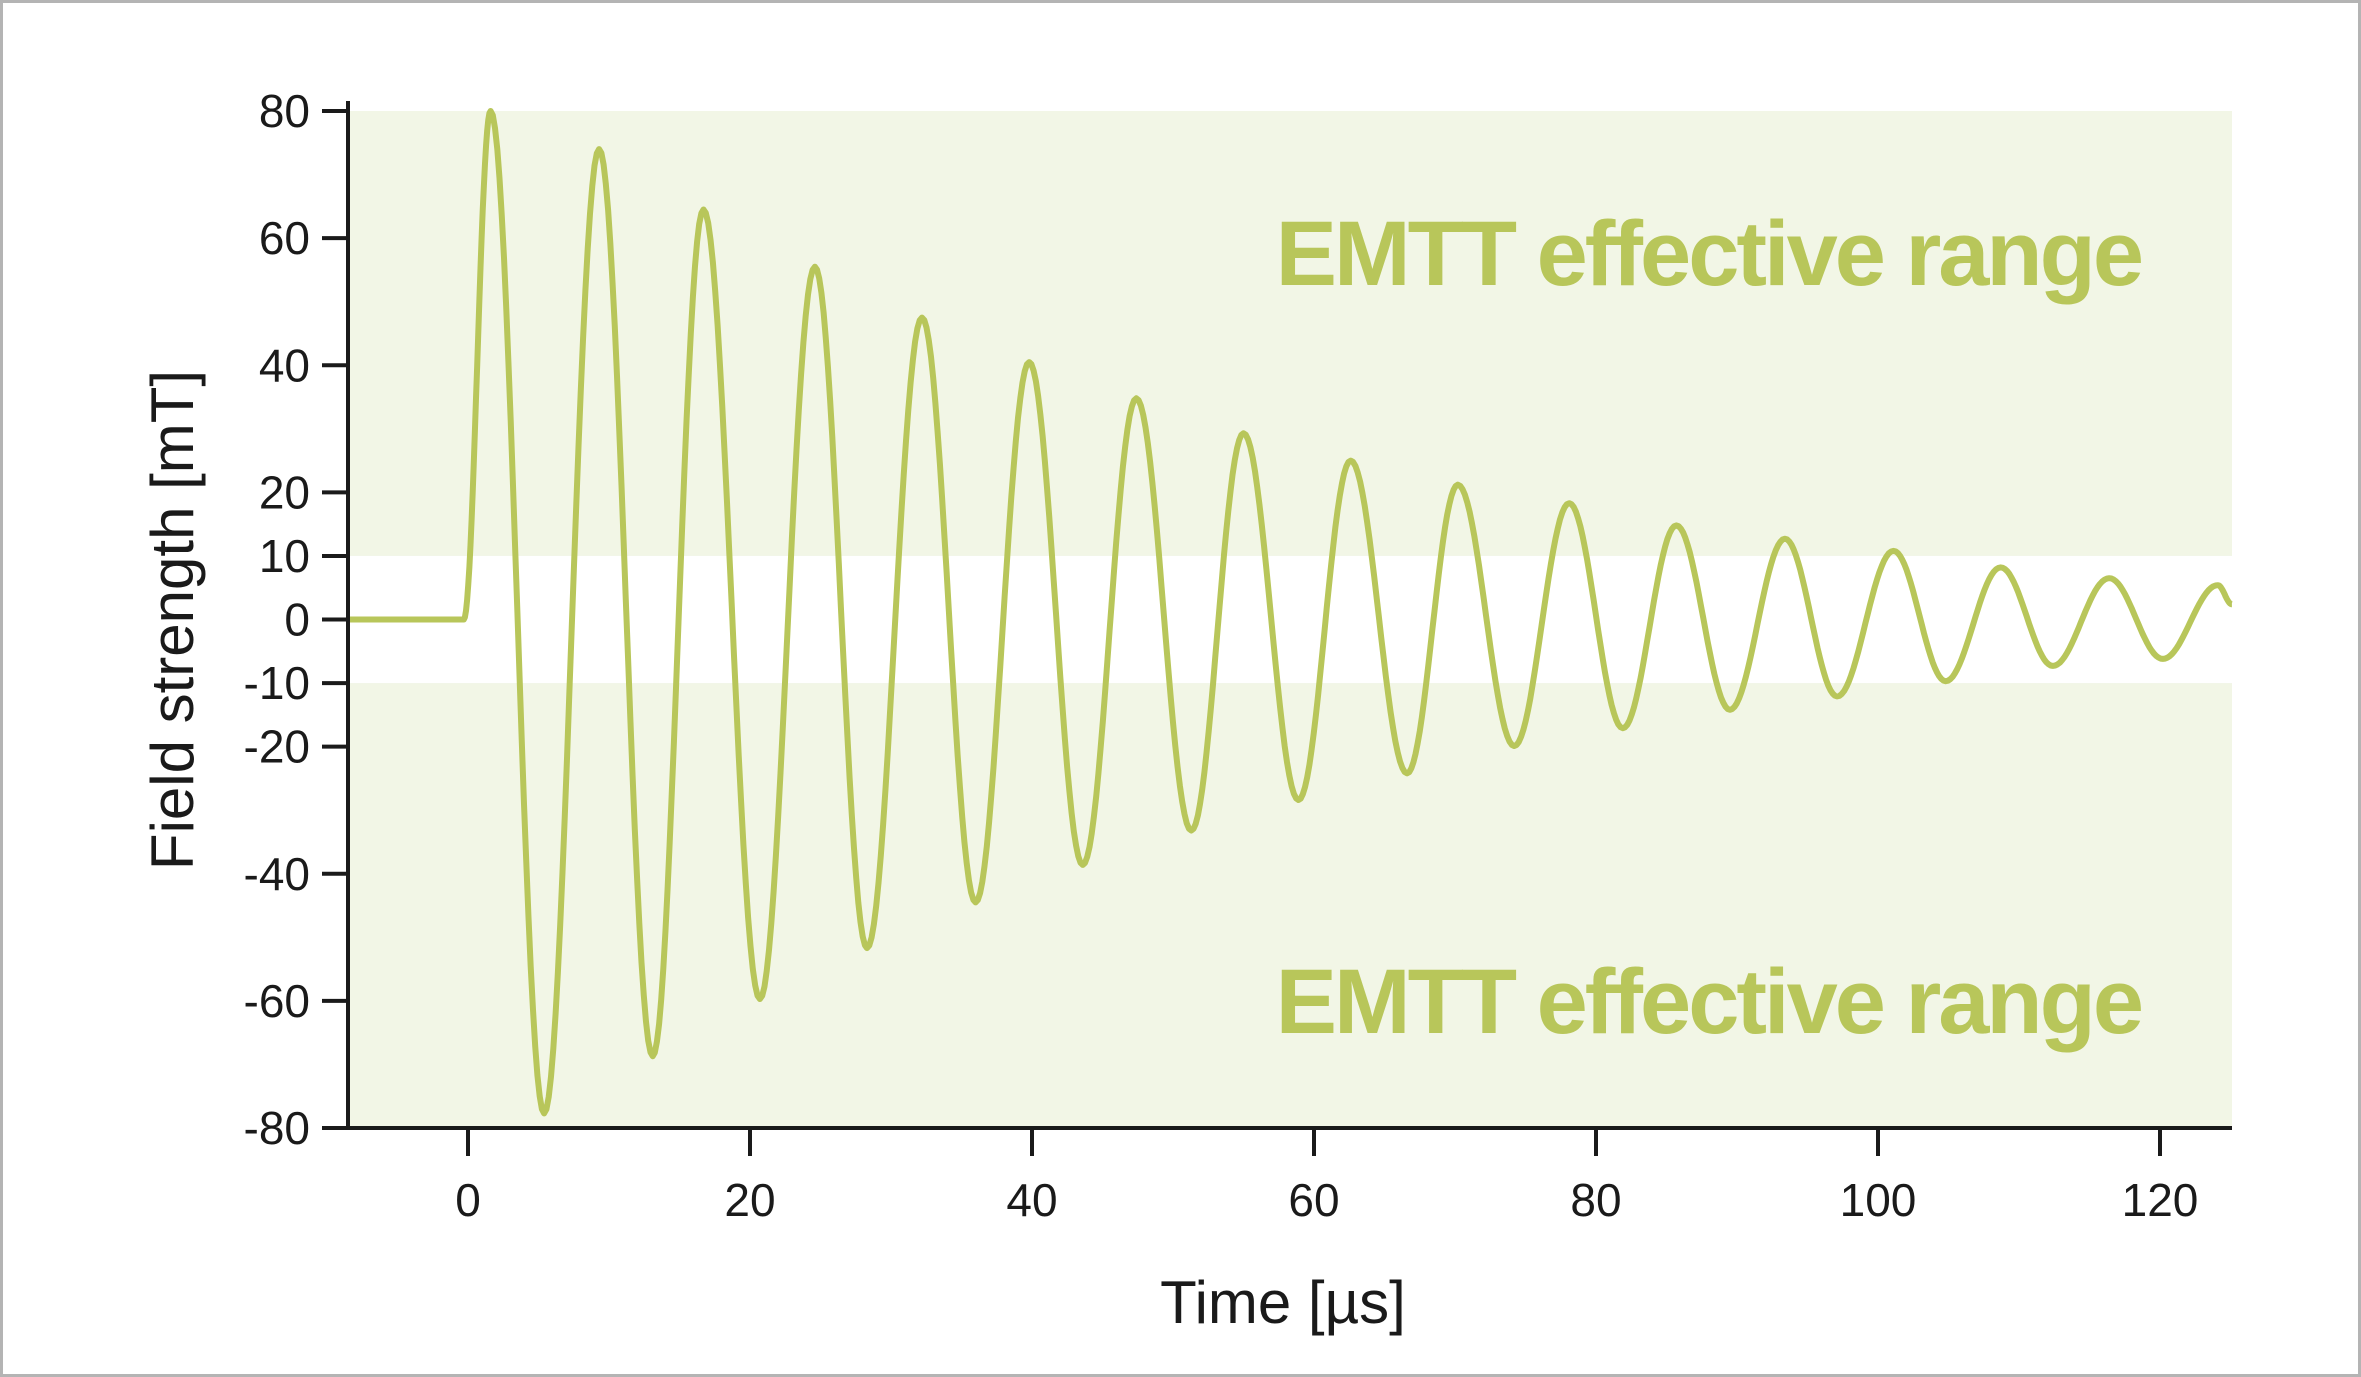 The height and width of the screenshot is (1377, 2361). I want to click on x-tick-label: 0, so click(468, 1200).